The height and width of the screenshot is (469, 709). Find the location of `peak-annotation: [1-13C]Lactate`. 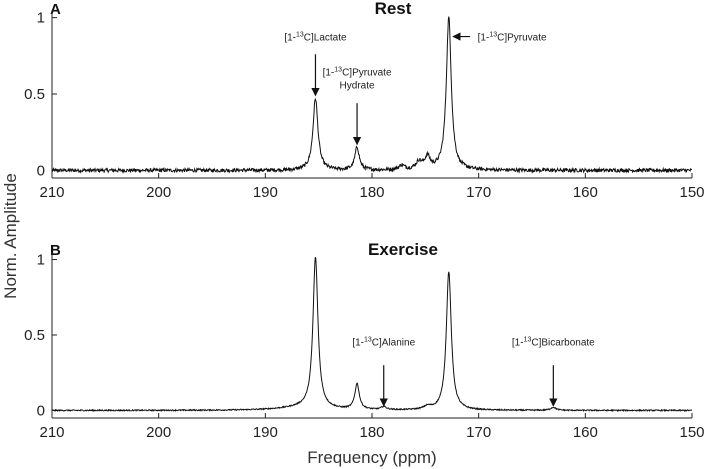

peak-annotation: [1-13C]Lactate is located at coordinates (315, 64).